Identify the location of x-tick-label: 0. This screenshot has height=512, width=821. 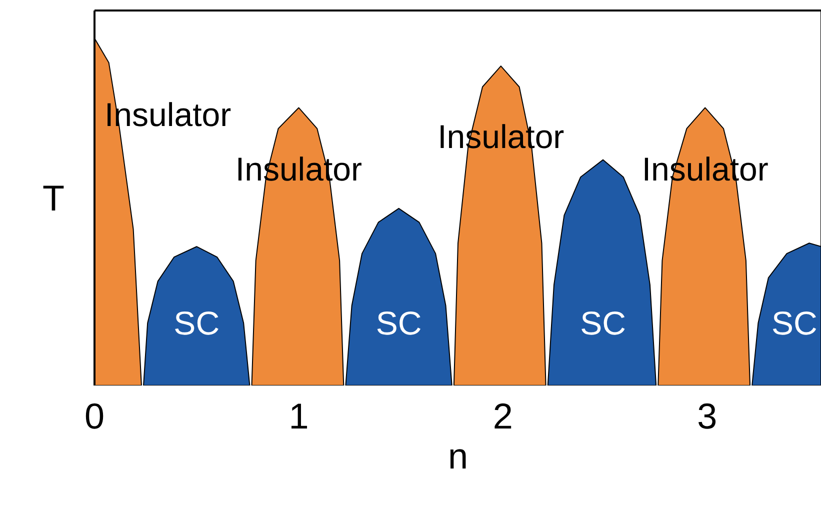
(94, 416).